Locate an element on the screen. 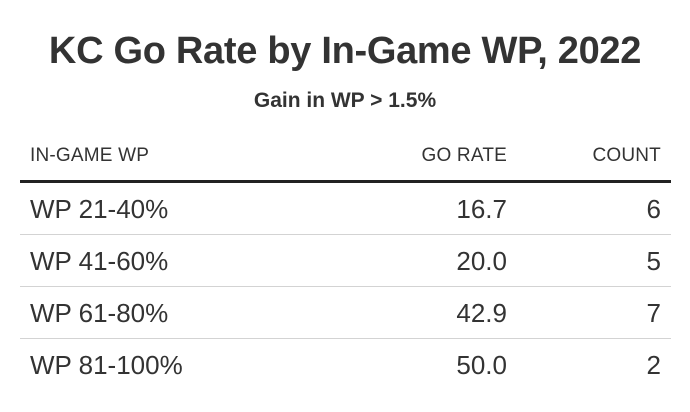 This screenshot has height=412, width=690. table-row: WP 41-60% 20.0 5 is located at coordinates (345, 261).